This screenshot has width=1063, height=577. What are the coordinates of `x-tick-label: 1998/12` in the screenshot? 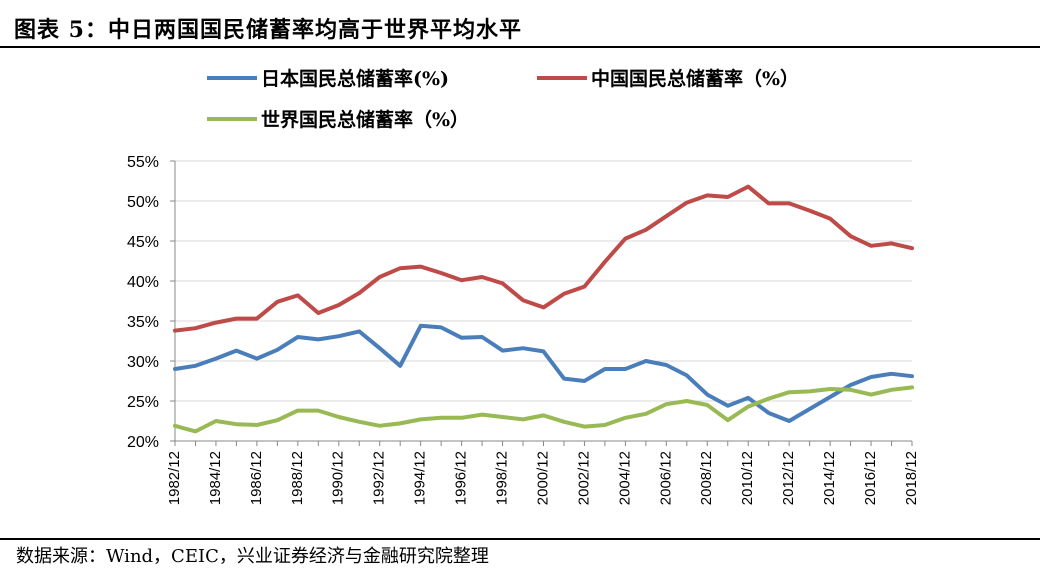 It's located at (502, 478).